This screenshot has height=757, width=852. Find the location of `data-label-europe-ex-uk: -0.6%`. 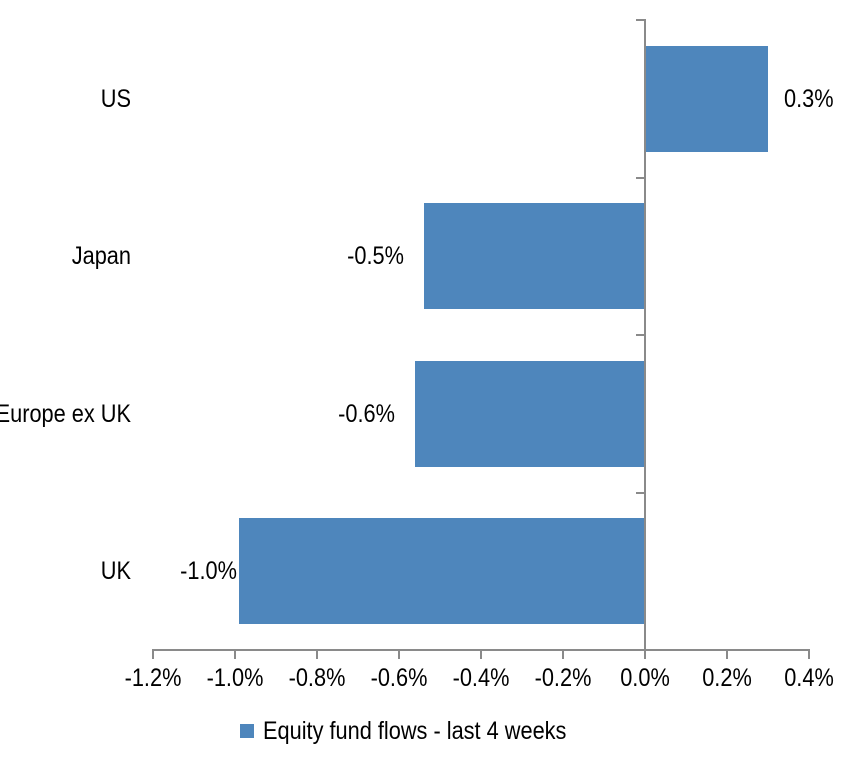

data-label-europe-ex-uk: -0.6% is located at coordinates (366, 414).